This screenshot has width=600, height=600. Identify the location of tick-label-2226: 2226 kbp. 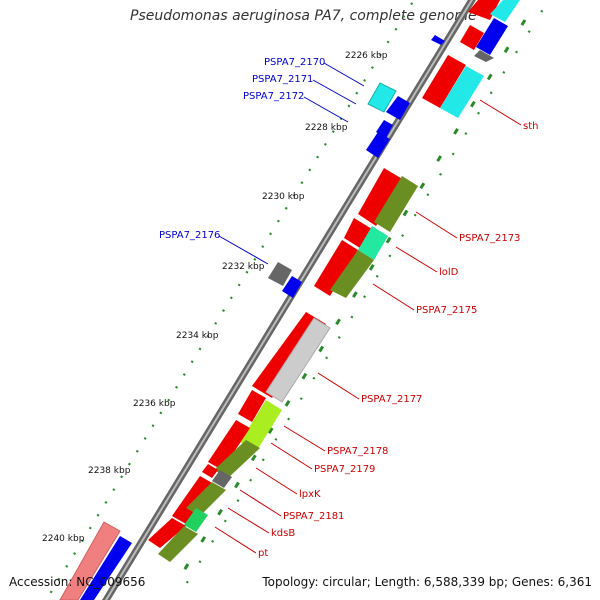
(366, 56).